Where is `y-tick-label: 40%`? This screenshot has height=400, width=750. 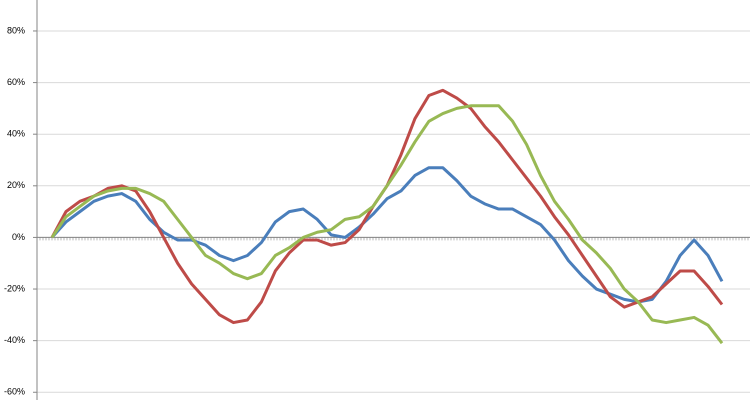 y-tick-label: 40% is located at coordinates (16, 134).